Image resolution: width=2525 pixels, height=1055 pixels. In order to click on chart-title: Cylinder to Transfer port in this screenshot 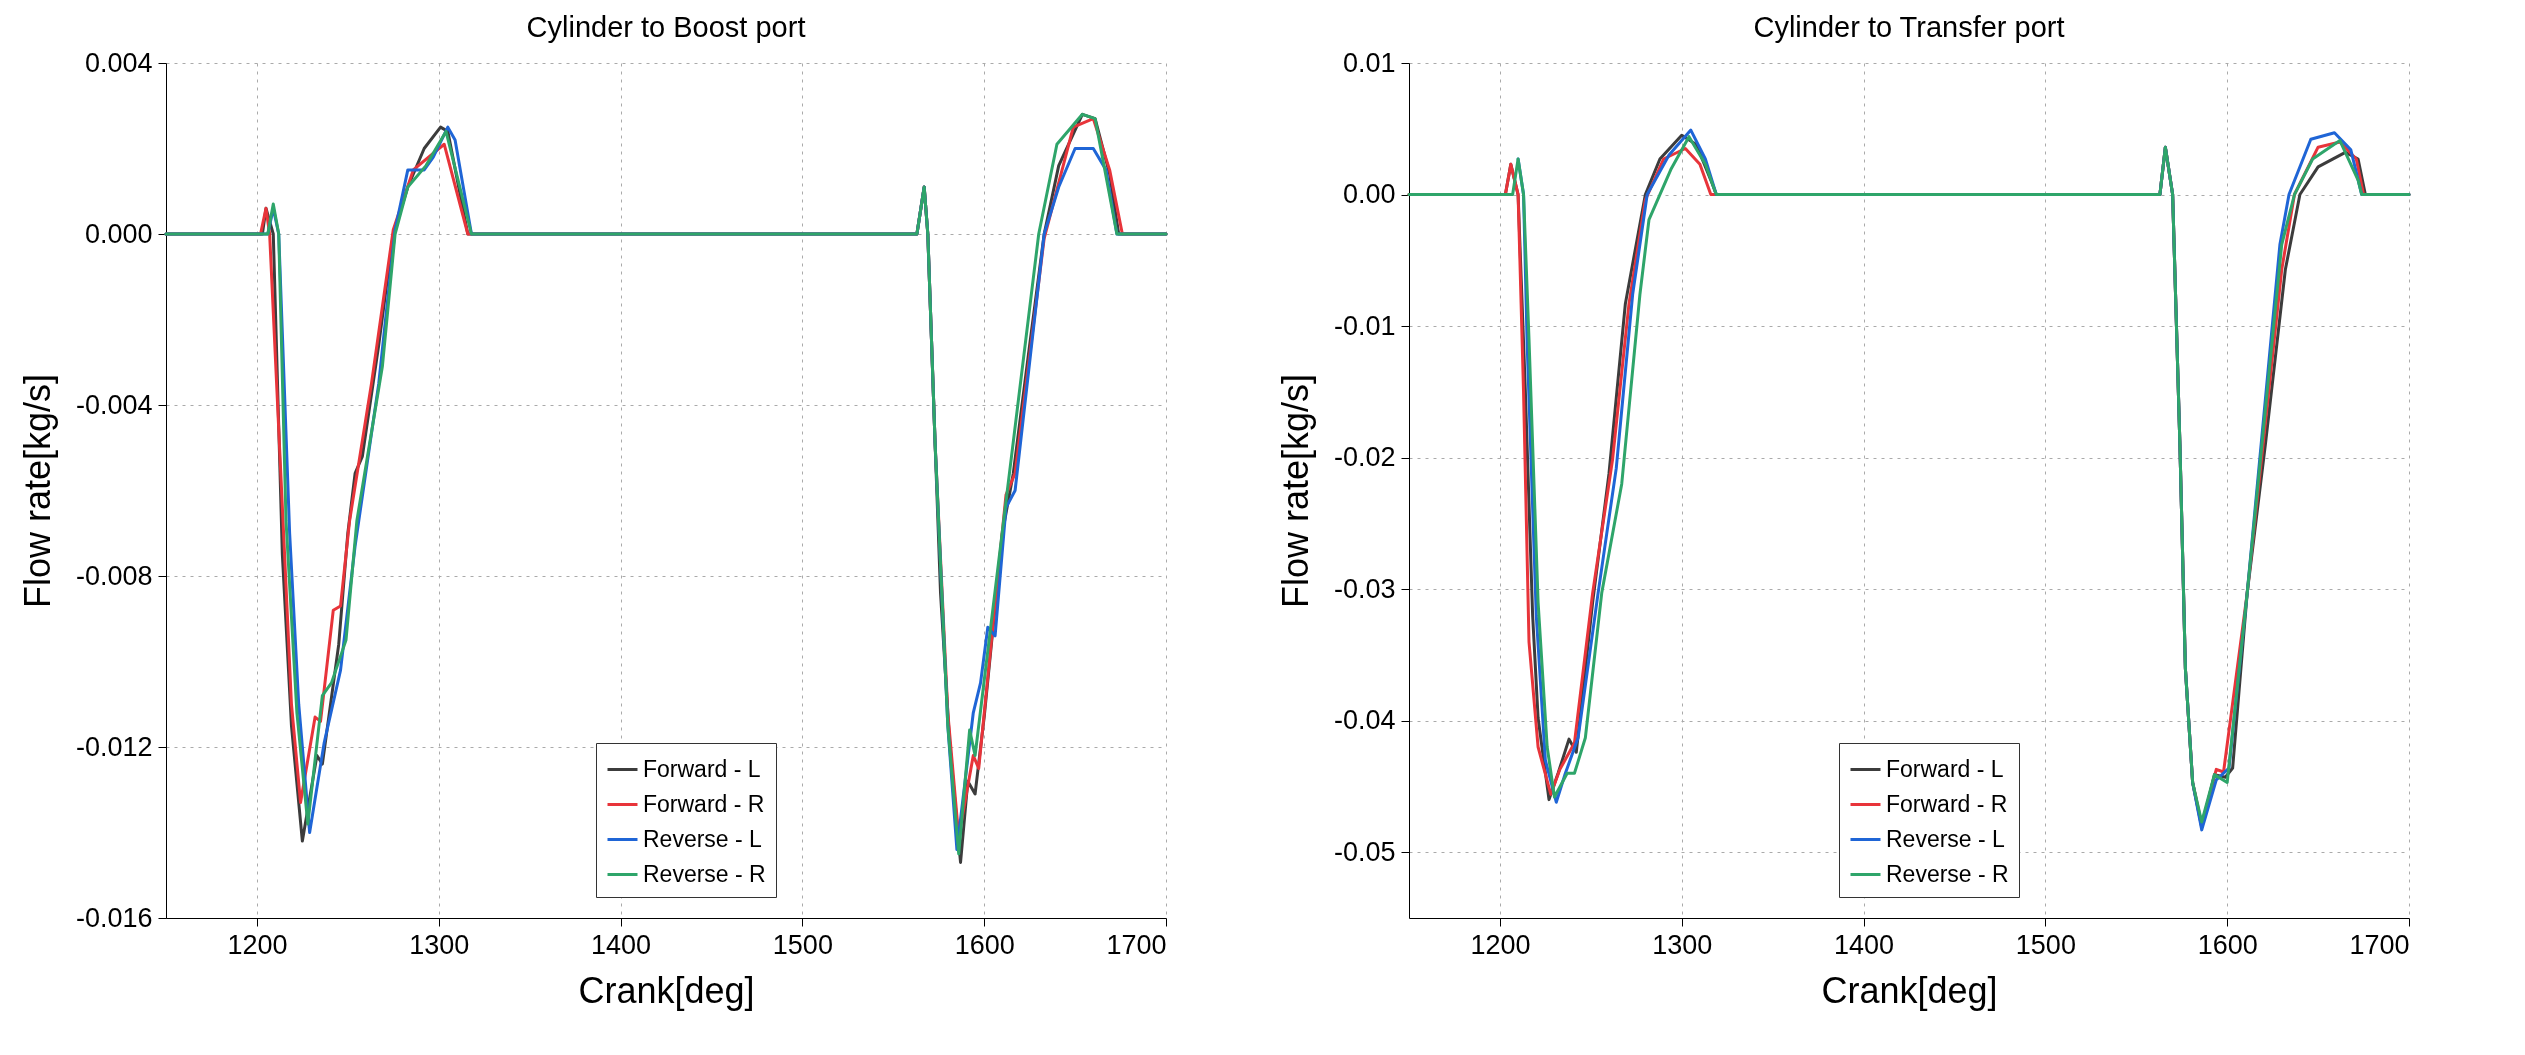, I will do `click(1909, 27)`.